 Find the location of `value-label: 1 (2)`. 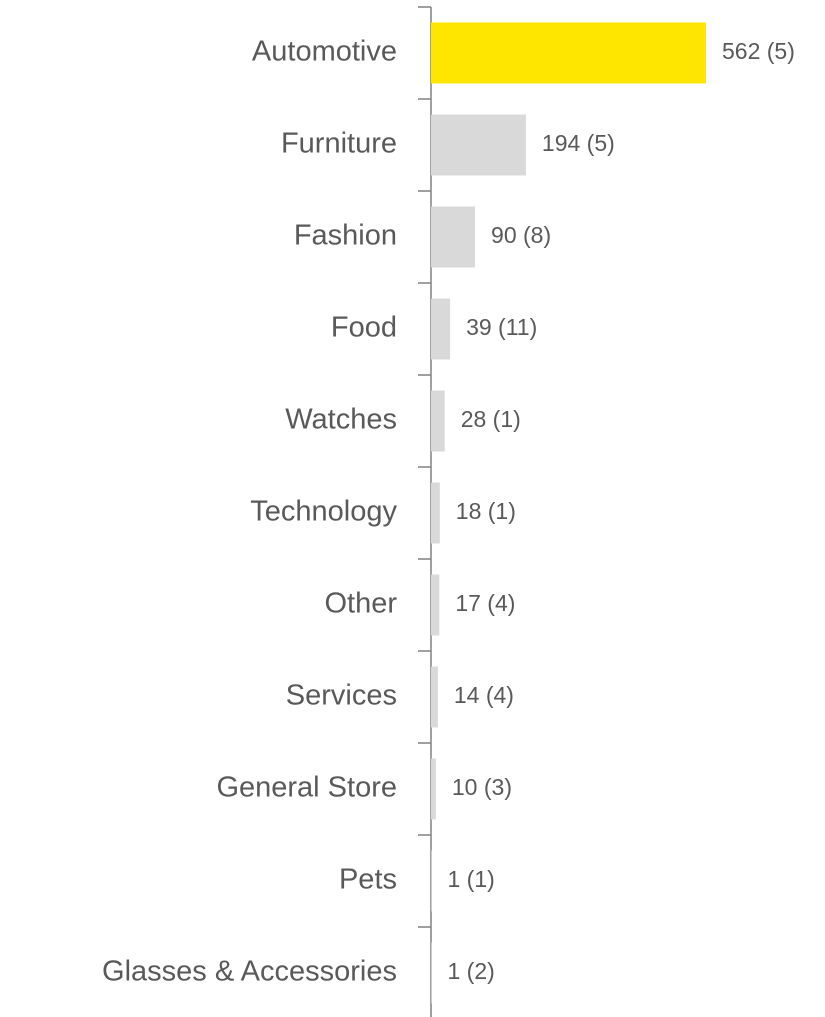

value-label: 1 (2) is located at coordinates (470, 971).